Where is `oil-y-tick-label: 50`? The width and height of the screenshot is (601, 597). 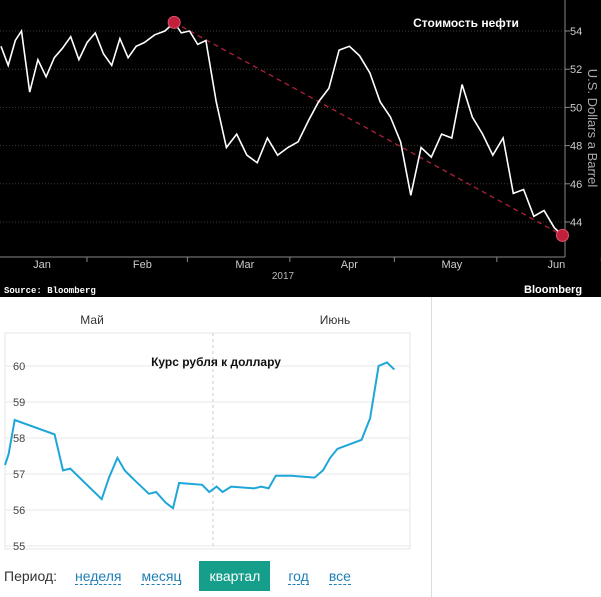 oil-y-tick-label: 50 is located at coordinates (576, 108).